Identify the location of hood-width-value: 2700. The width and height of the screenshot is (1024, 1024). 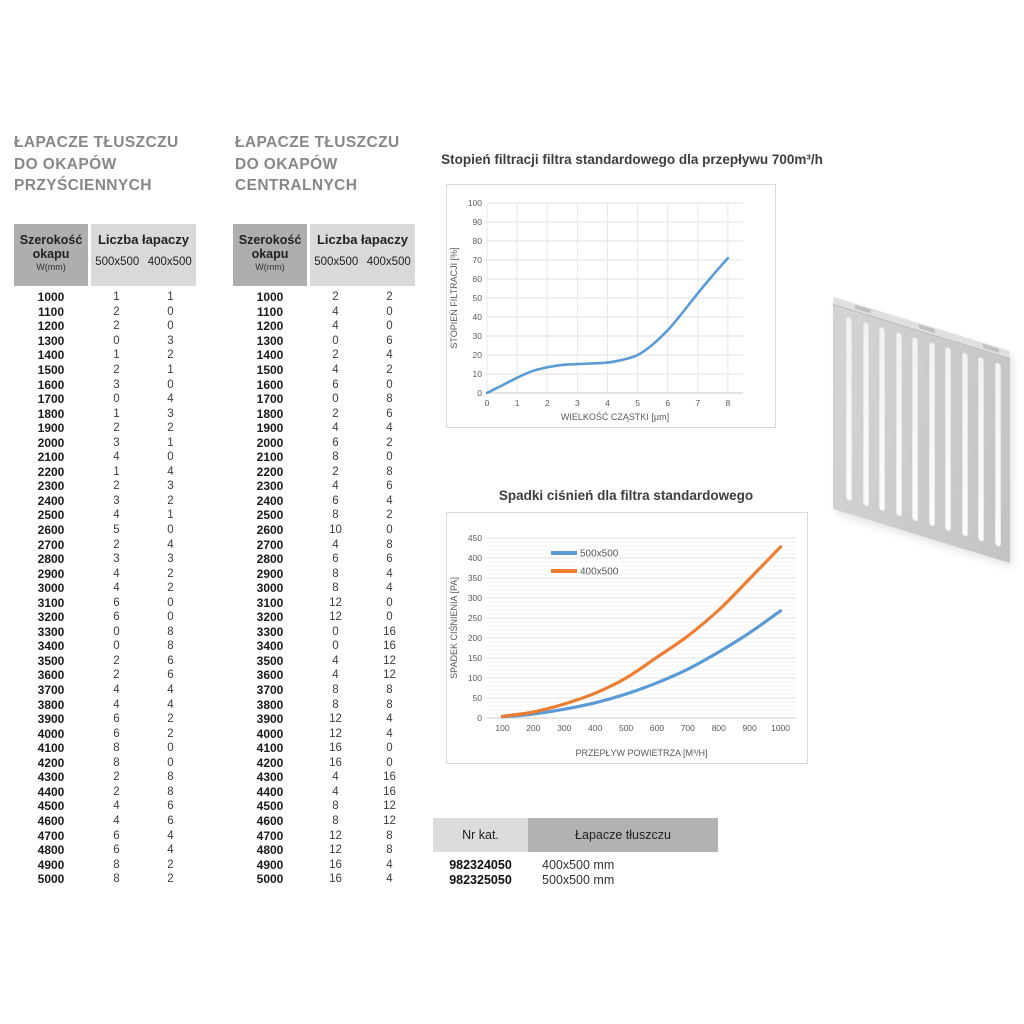
(270, 544).